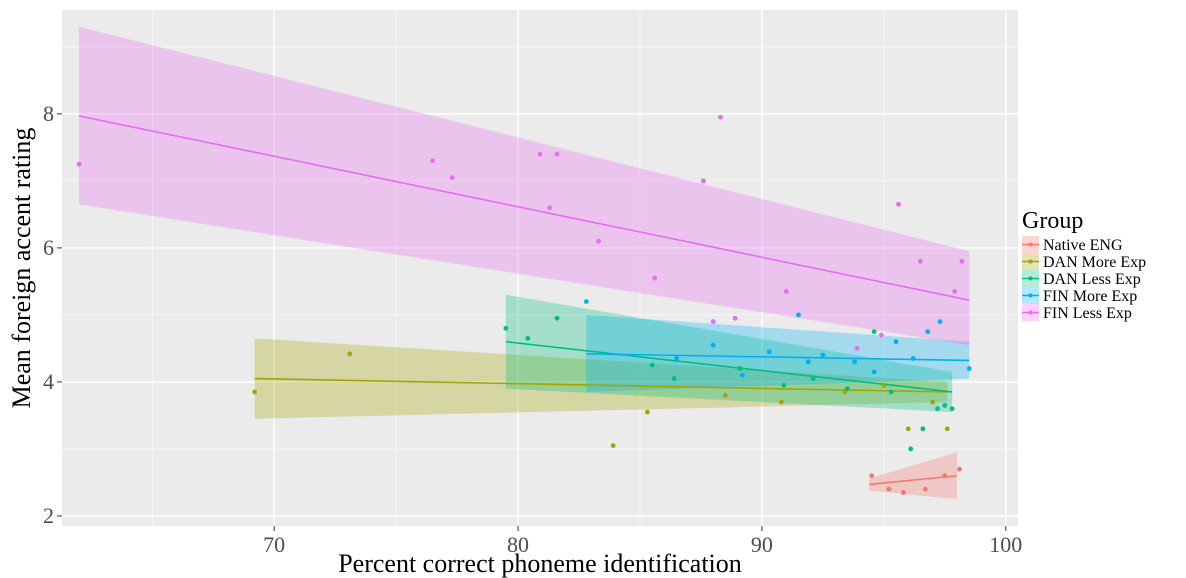 The image size is (1186, 578). Describe the element at coordinates (48, 515) in the screenshot. I see `y-tick-label: 2` at that location.